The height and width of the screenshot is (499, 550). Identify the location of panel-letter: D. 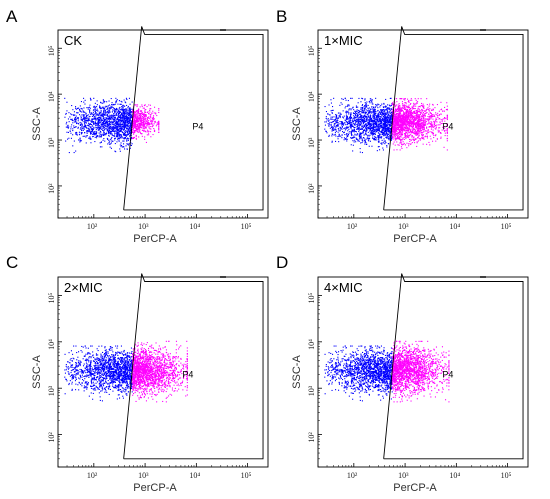
(282, 262).